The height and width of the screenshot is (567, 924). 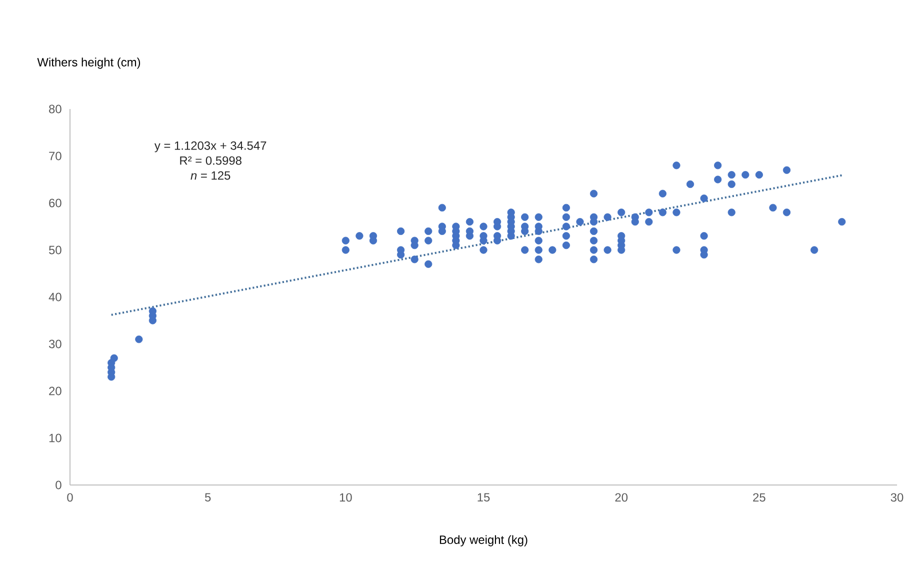 I want to click on y-tick-label: 30, so click(x=55, y=344).